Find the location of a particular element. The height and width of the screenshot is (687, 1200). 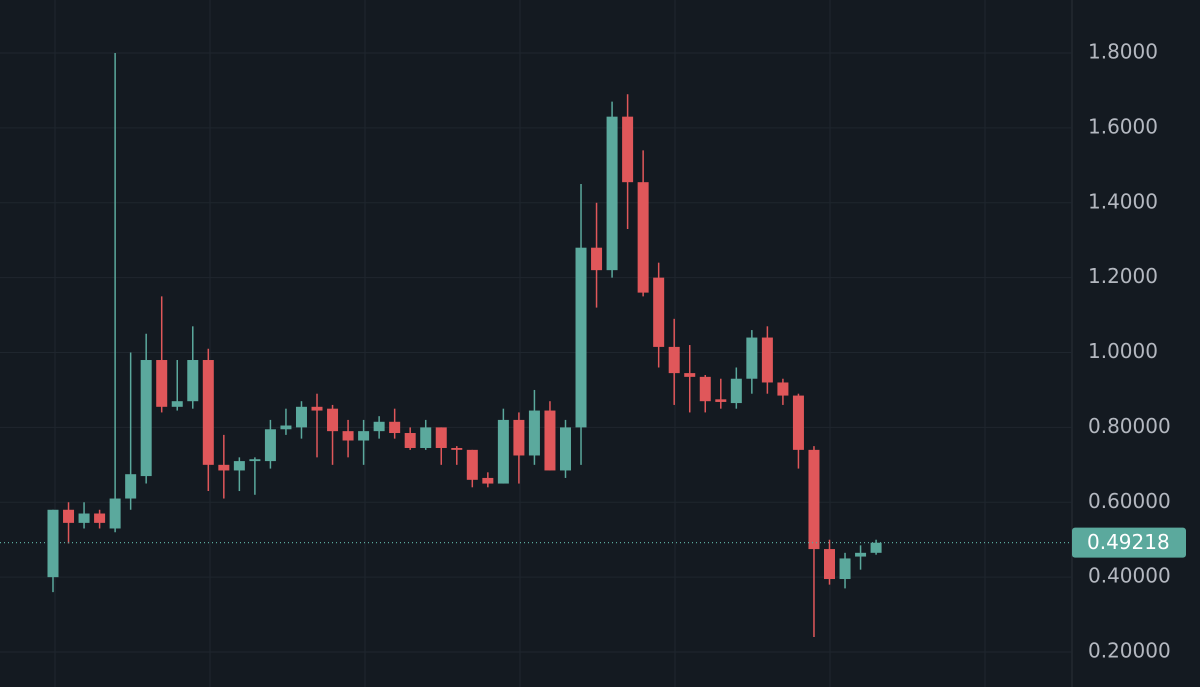

last-price-box is located at coordinates (1129, 542).